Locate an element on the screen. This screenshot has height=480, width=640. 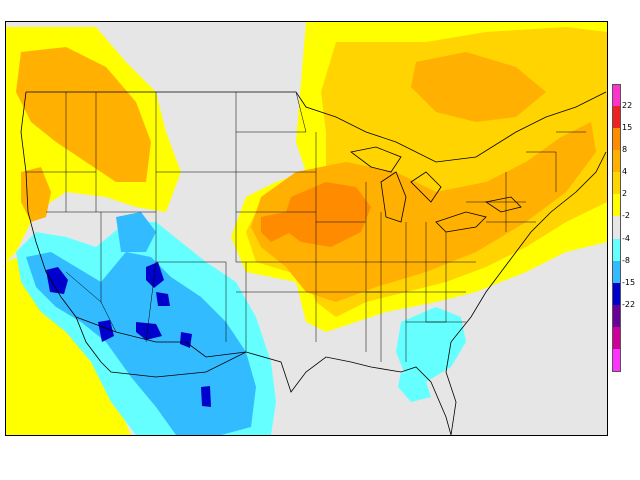
mexico-border is located at coordinates (161, 337).